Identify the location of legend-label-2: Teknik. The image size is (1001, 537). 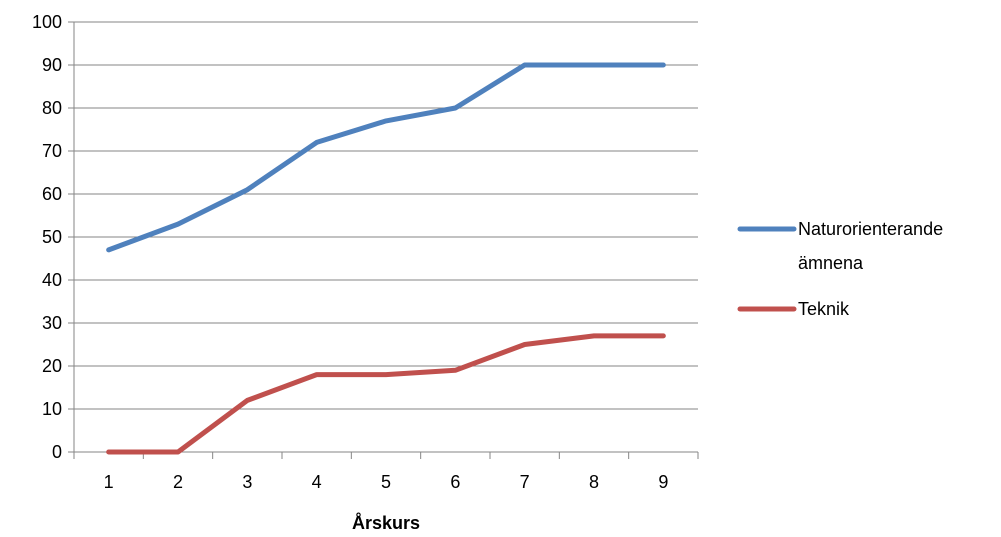
(824, 309).